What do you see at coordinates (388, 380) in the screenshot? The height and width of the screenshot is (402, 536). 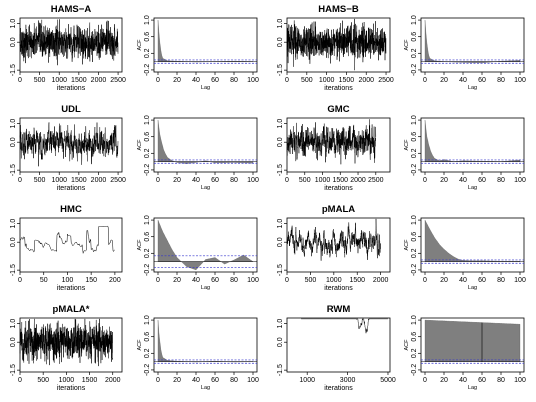 I see `x-tick-label: 5000` at bounding box center [388, 380].